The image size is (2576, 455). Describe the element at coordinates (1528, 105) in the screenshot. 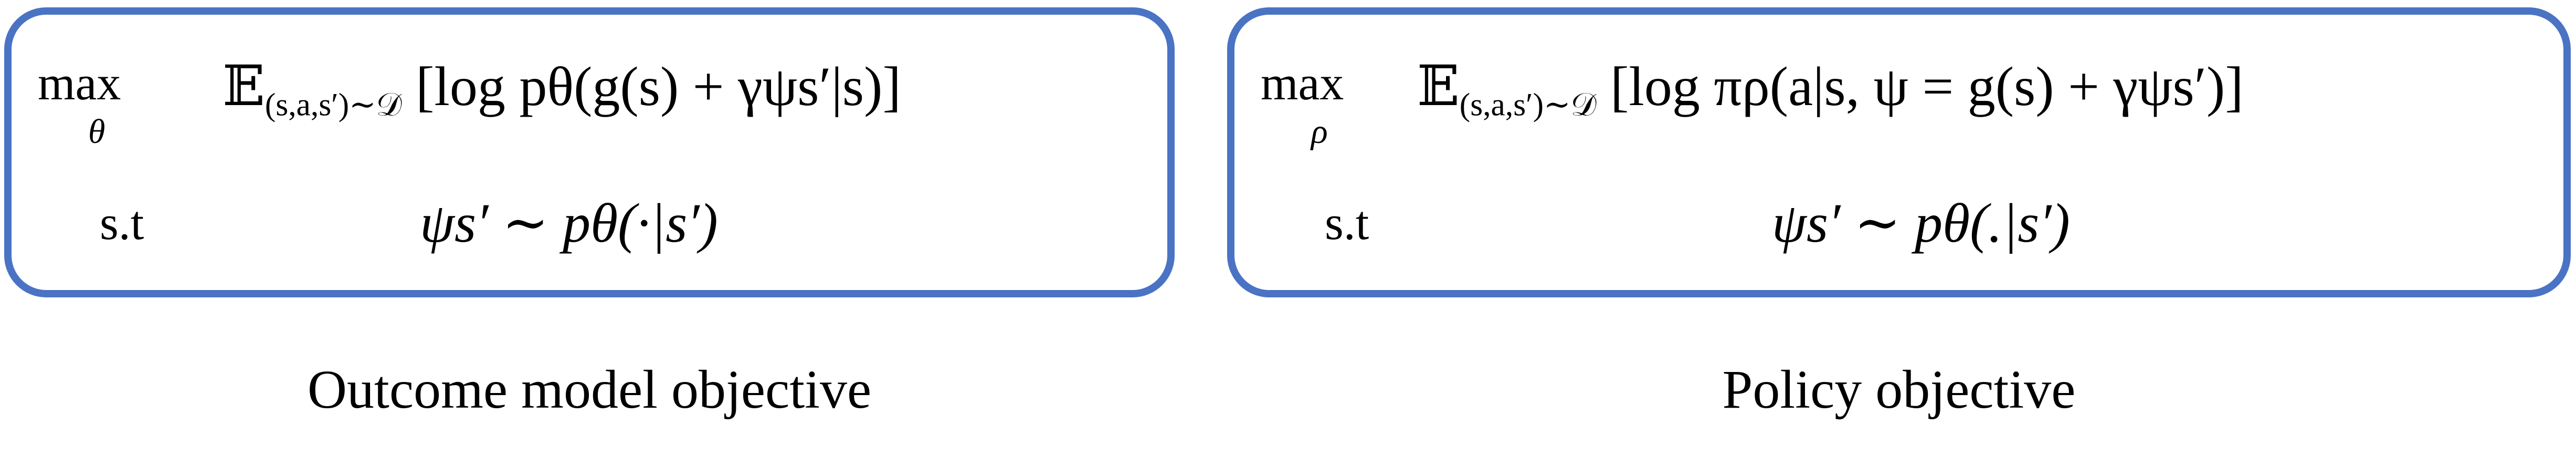

I see `expectation-subscript-right: (s,a,s′)∼𝒟` at that location.